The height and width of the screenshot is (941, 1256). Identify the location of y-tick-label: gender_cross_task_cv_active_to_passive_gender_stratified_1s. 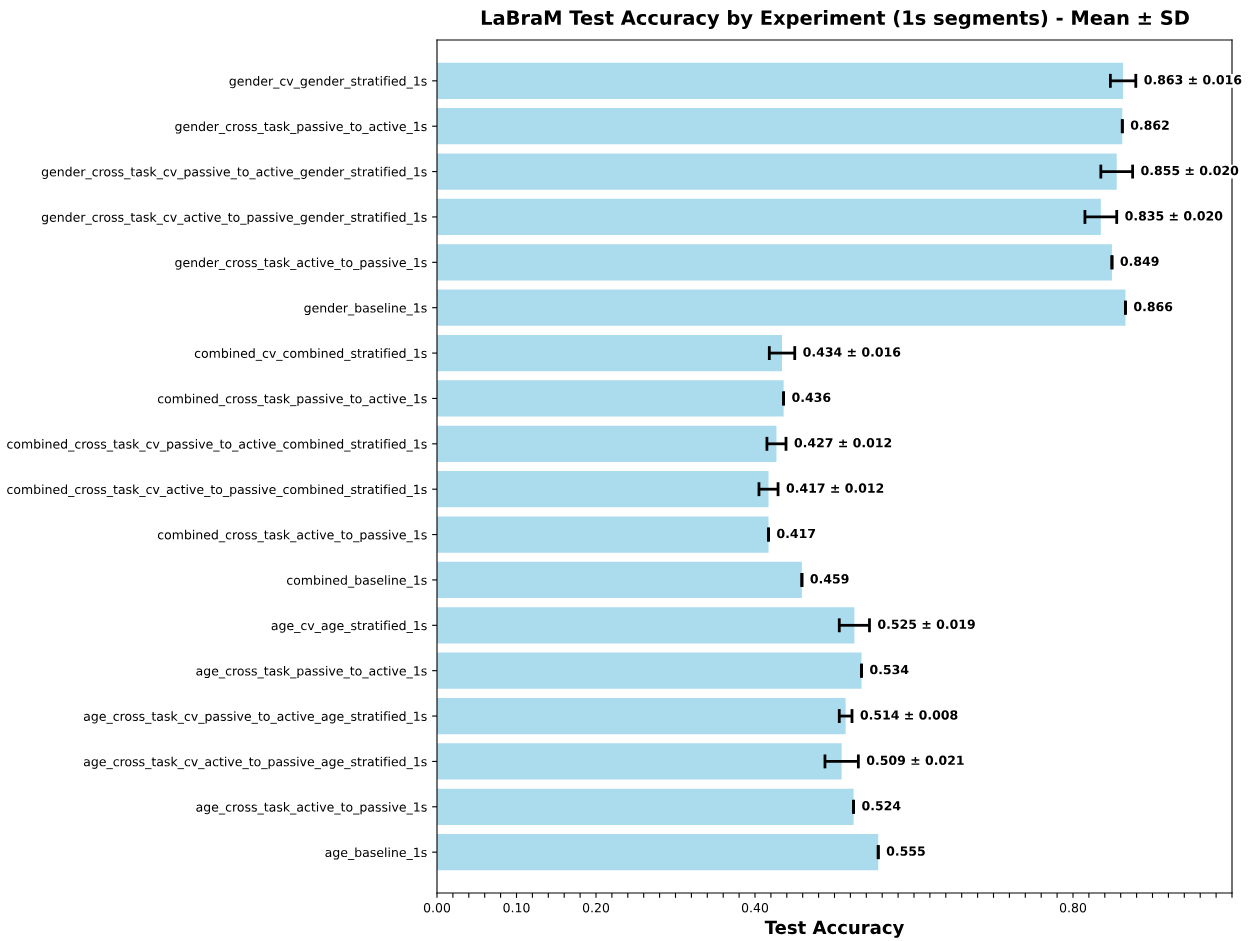
(234, 218).